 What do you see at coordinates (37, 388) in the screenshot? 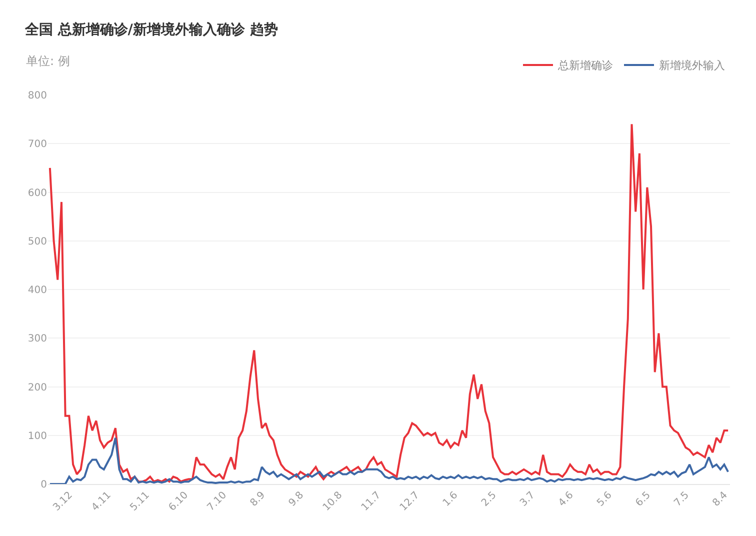
I see `y-tick-label: 200` at bounding box center [37, 388].